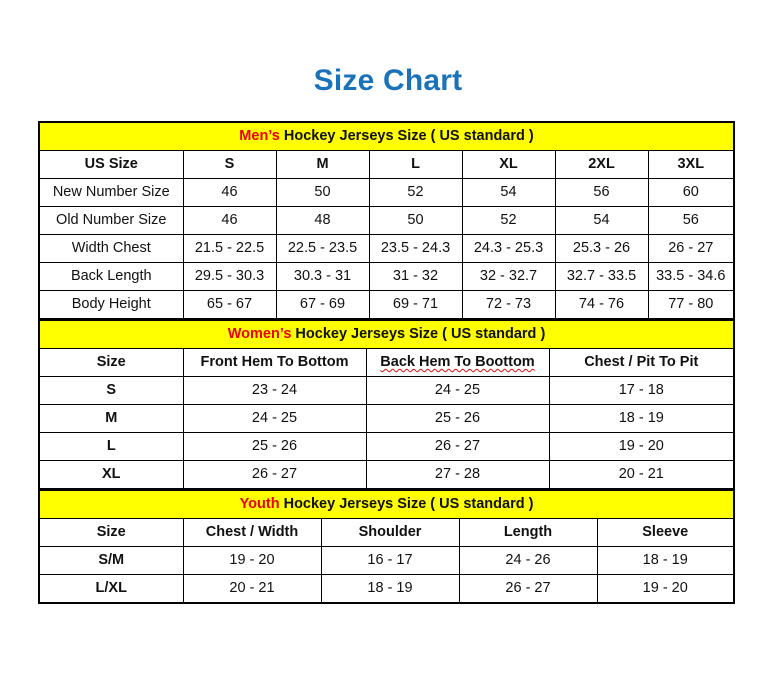 The height and width of the screenshot is (692, 776). What do you see at coordinates (388, 80) in the screenshot?
I see `page-title: Size Chart` at bounding box center [388, 80].